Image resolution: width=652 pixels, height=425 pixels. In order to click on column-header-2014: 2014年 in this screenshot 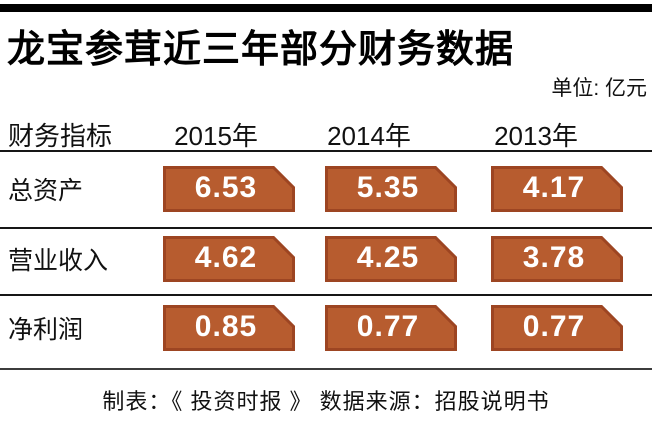, I will do `click(369, 136)`.